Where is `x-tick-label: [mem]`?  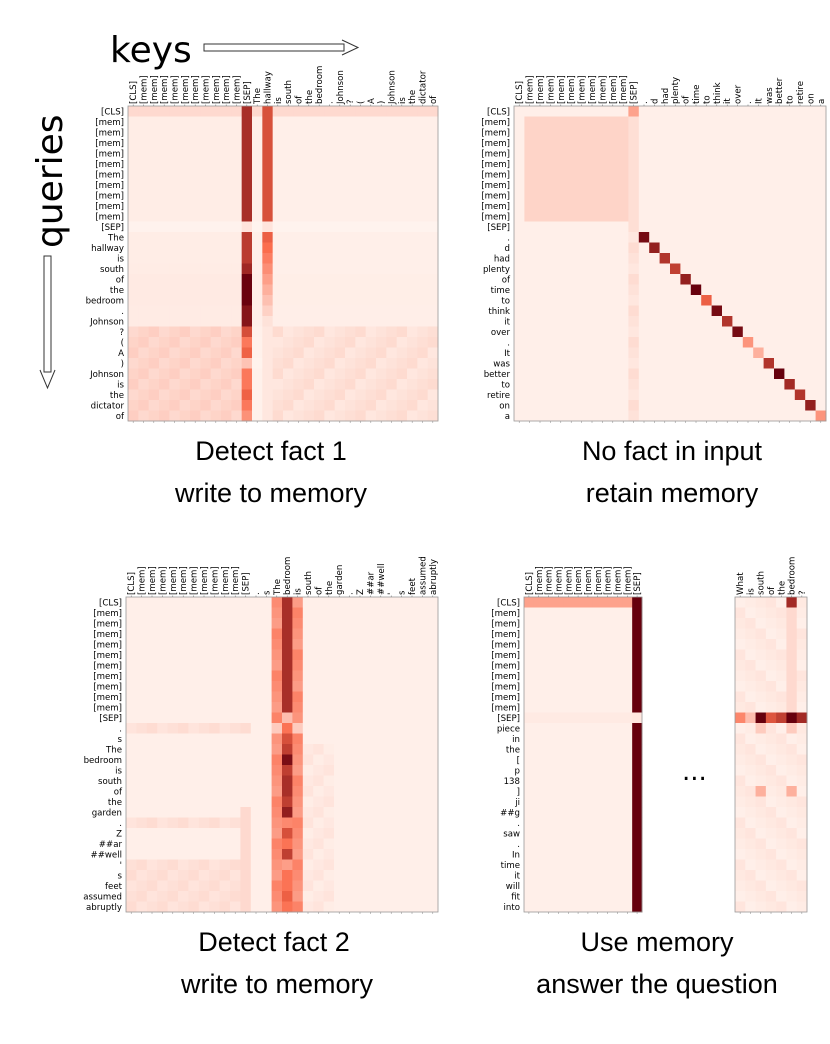
x-tick-label: [mem] is located at coordinates (195, 580).